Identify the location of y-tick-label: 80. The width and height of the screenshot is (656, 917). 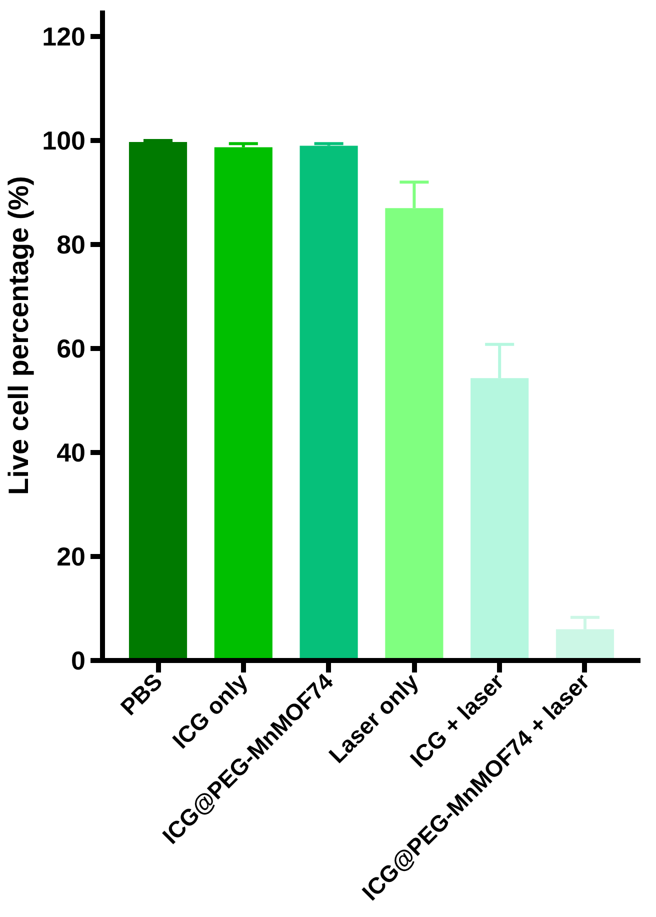
(71, 245).